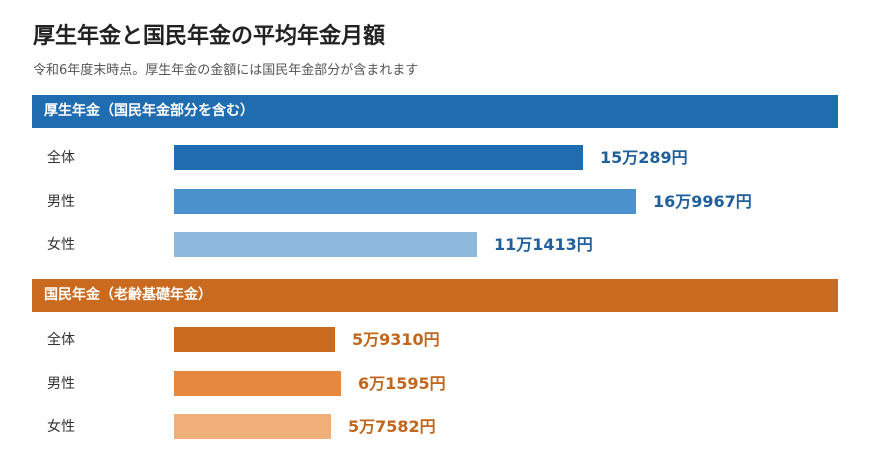  I want to click on value-label: 5万7582円, so click(392, 426).